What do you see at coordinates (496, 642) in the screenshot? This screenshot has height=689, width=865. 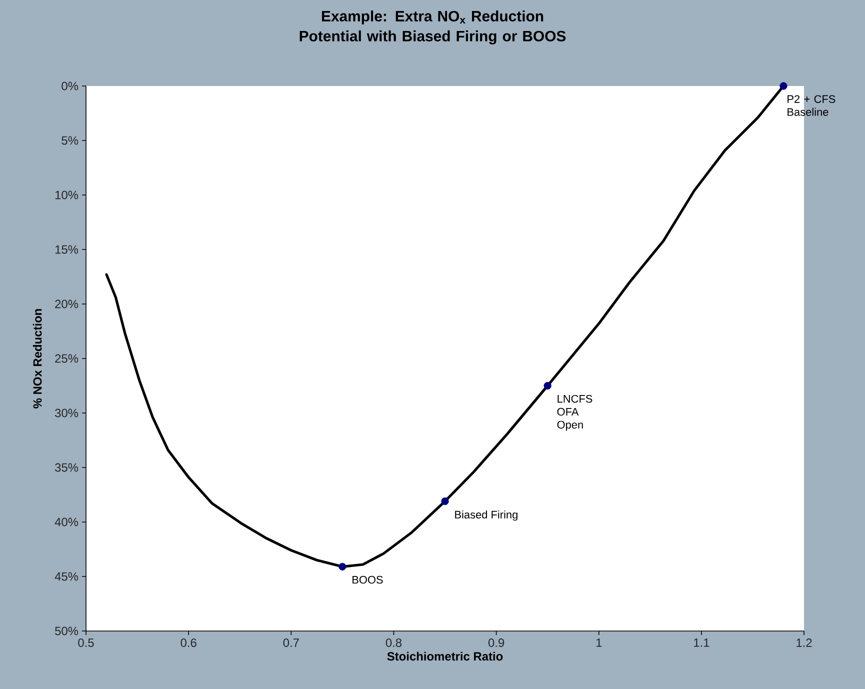 I see `x-tick-label: 0.9` at bounding box center [496, 642].